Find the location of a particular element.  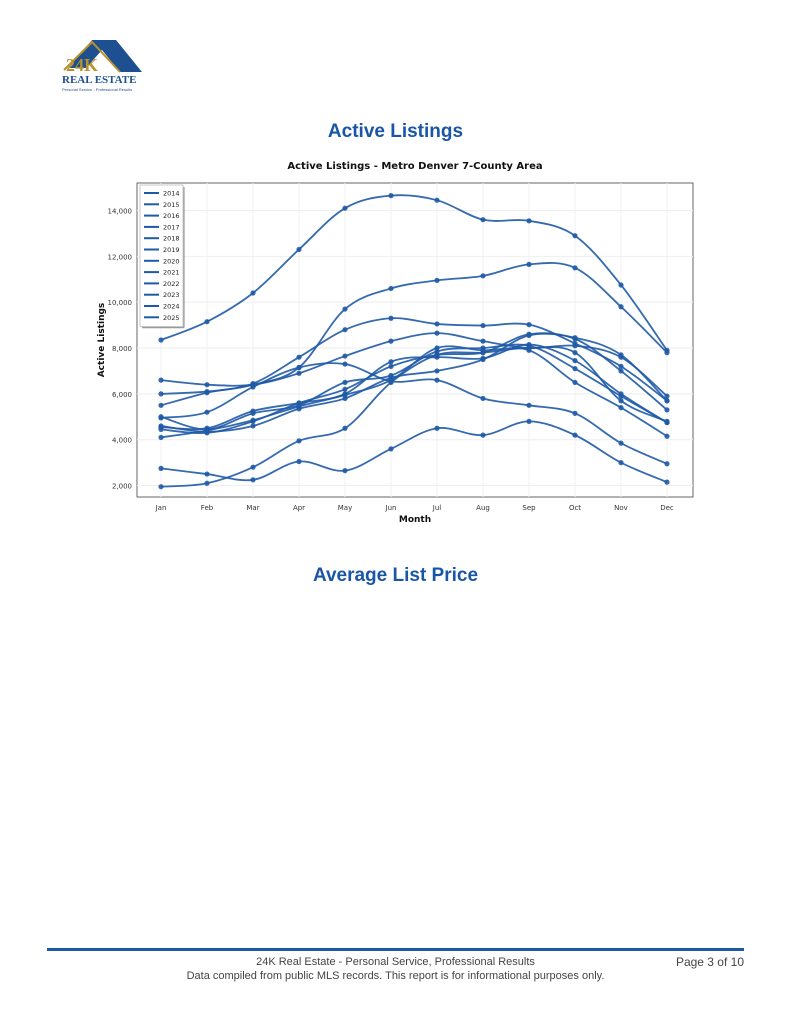

legend-label: 2015 is located at coordinates (171, 205).